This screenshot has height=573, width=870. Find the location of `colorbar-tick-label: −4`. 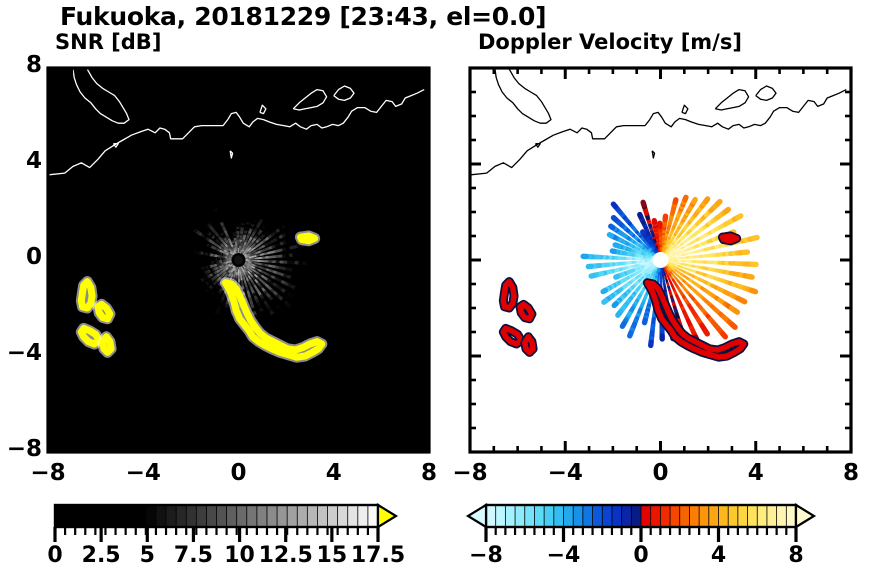

colorbar-tick-label: −4 is located at coordinates (564, 555).